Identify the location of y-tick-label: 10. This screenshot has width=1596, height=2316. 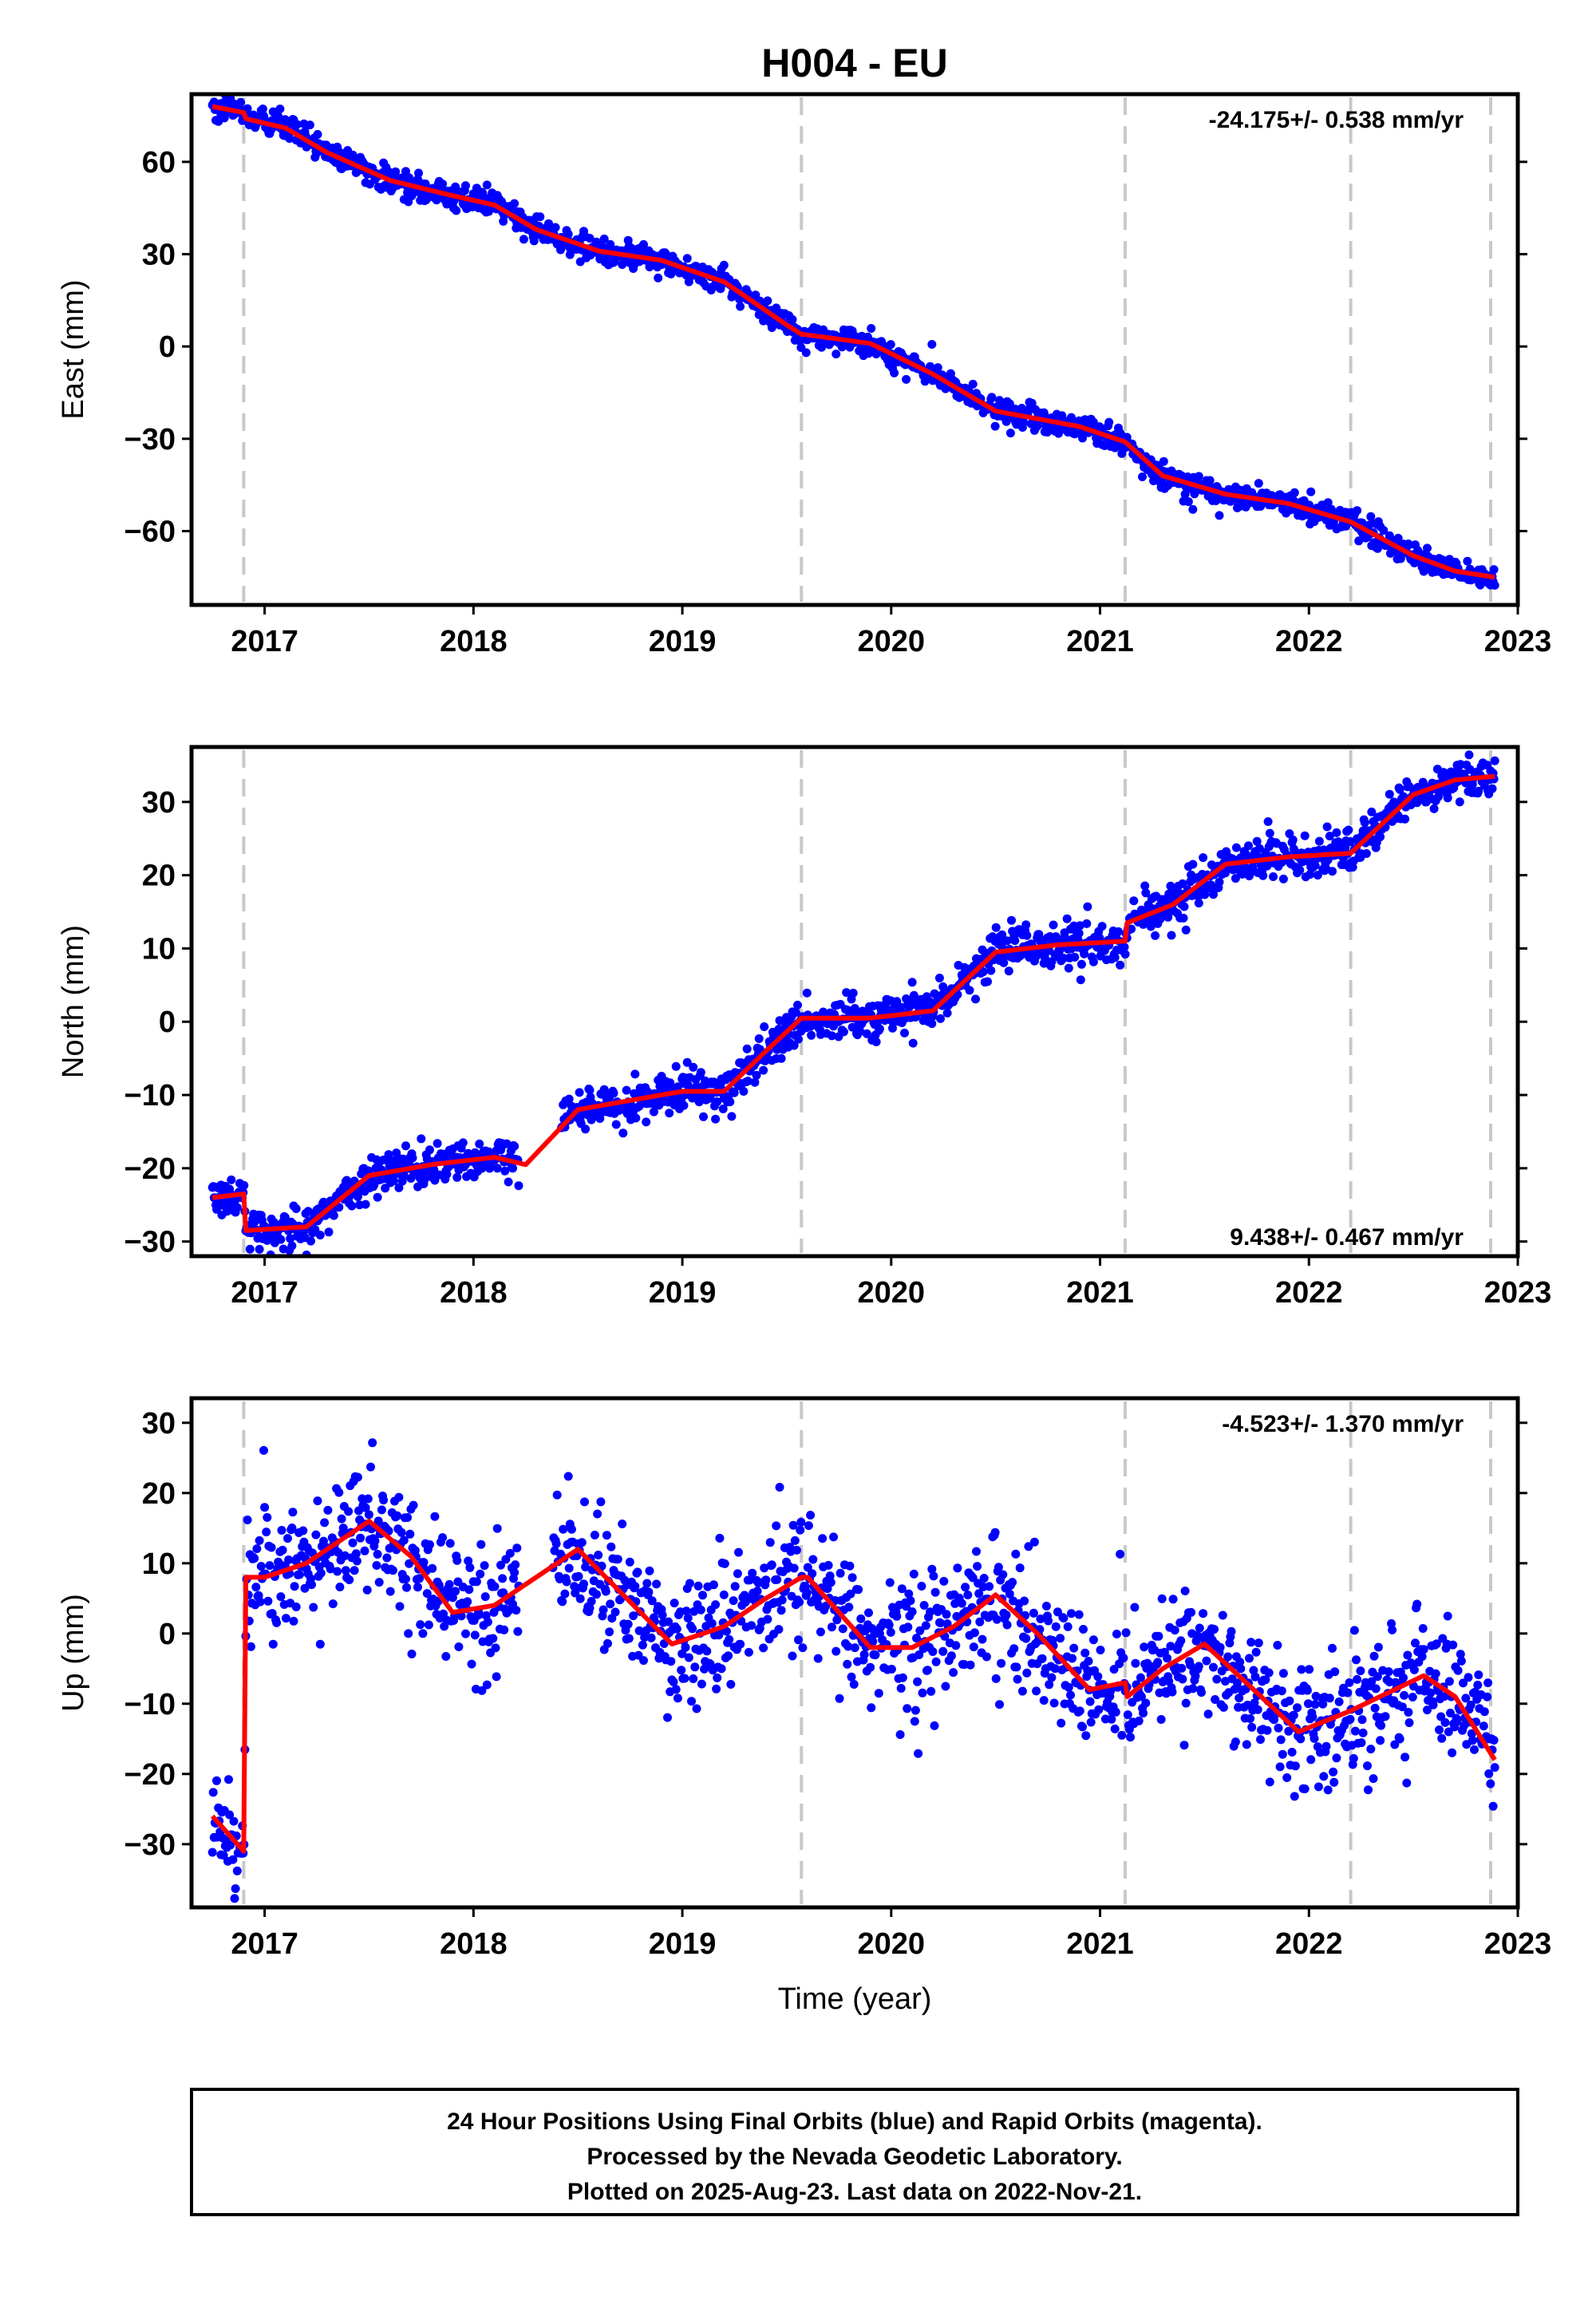
(159, 1564).